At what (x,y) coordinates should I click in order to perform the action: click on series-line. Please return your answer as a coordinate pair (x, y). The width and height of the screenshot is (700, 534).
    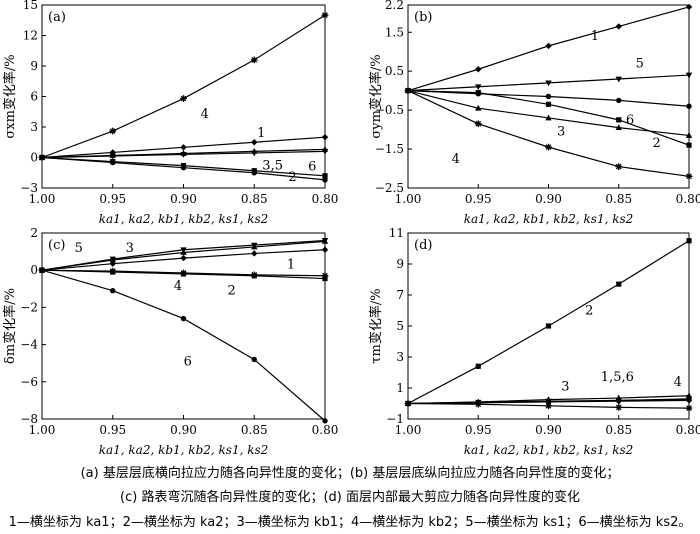
    Looking at the image, I should click on (183, 86).